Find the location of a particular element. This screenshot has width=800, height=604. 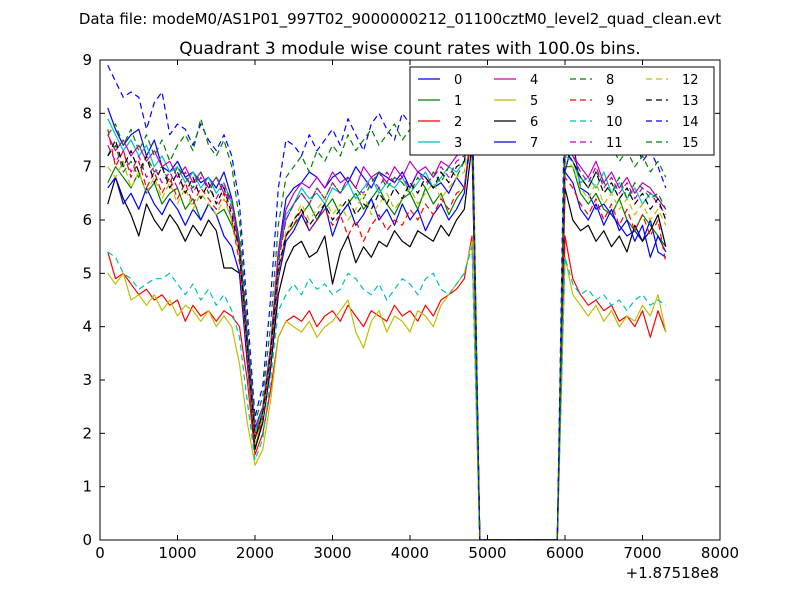

legend-label-8: 8 is located at coordinates (610, 80).